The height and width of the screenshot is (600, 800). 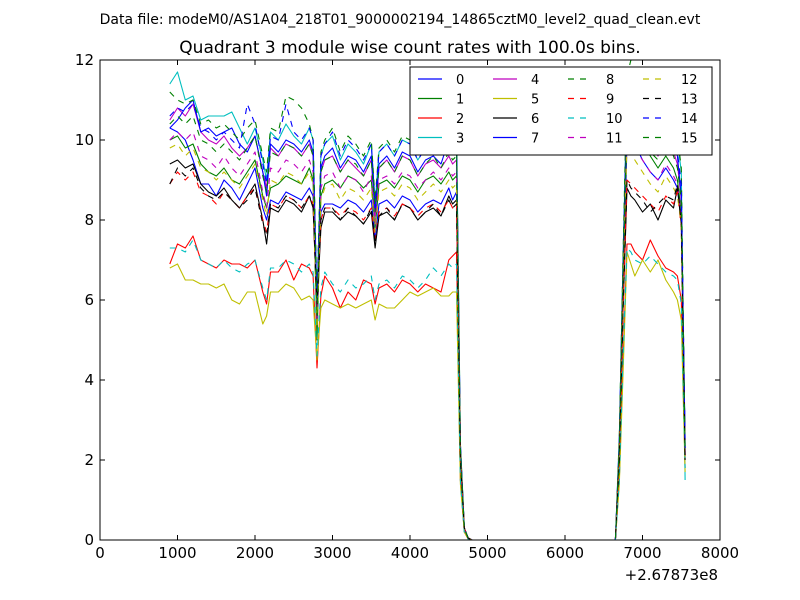 I want to click on x-tick-label: 0, so click(x=100, y=553).